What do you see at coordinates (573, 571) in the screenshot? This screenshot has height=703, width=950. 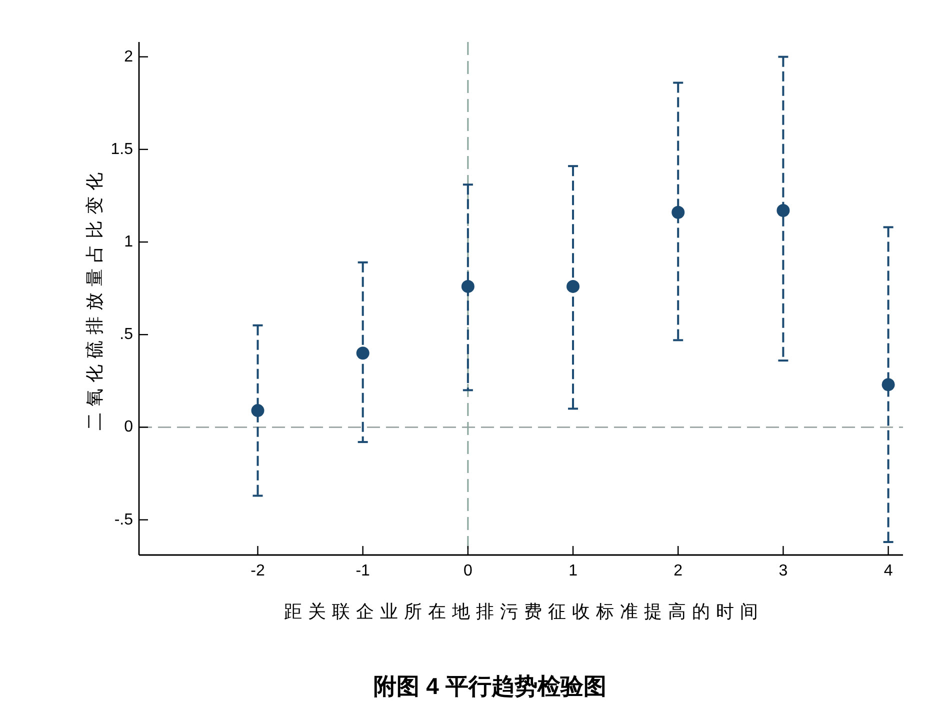 I see `x-tick-label: 1` at bounding box center [573, 571].